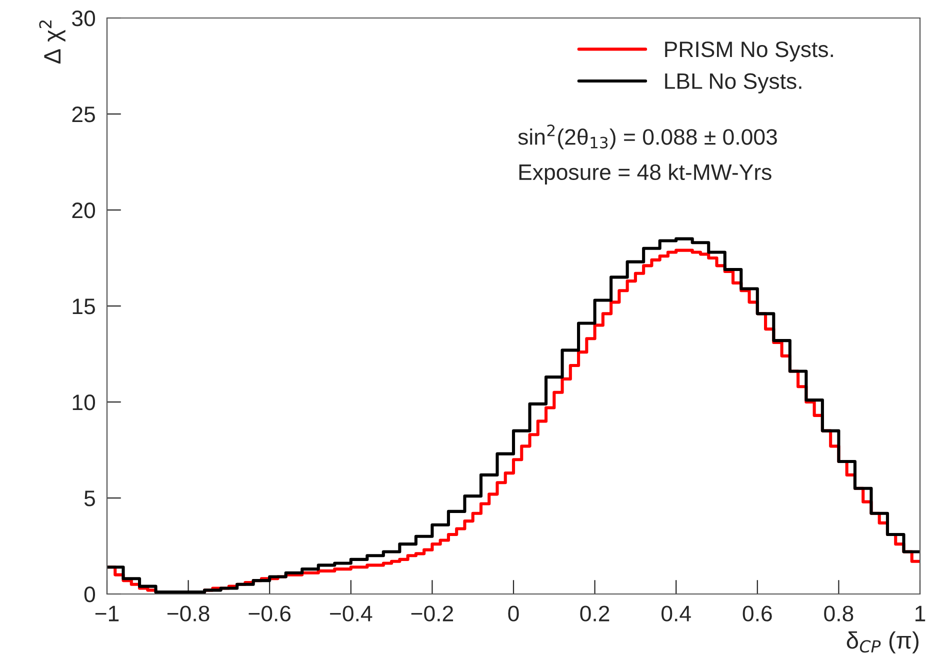 This screenshot has height=666, width=943. What do you see at coordinates (882, 642) in the screenshot?
I see `x-axis-title: δ$_{CP}$ (π)` at bounding box center [882, 642].